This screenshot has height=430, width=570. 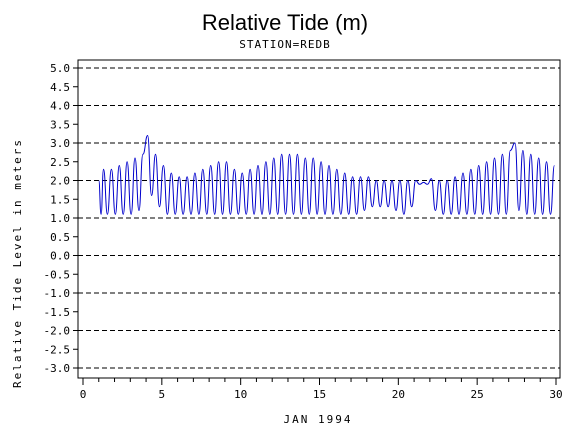 I want to click on y-axis-label: Relative Tide Level in meters, so click(x=17, y=263).